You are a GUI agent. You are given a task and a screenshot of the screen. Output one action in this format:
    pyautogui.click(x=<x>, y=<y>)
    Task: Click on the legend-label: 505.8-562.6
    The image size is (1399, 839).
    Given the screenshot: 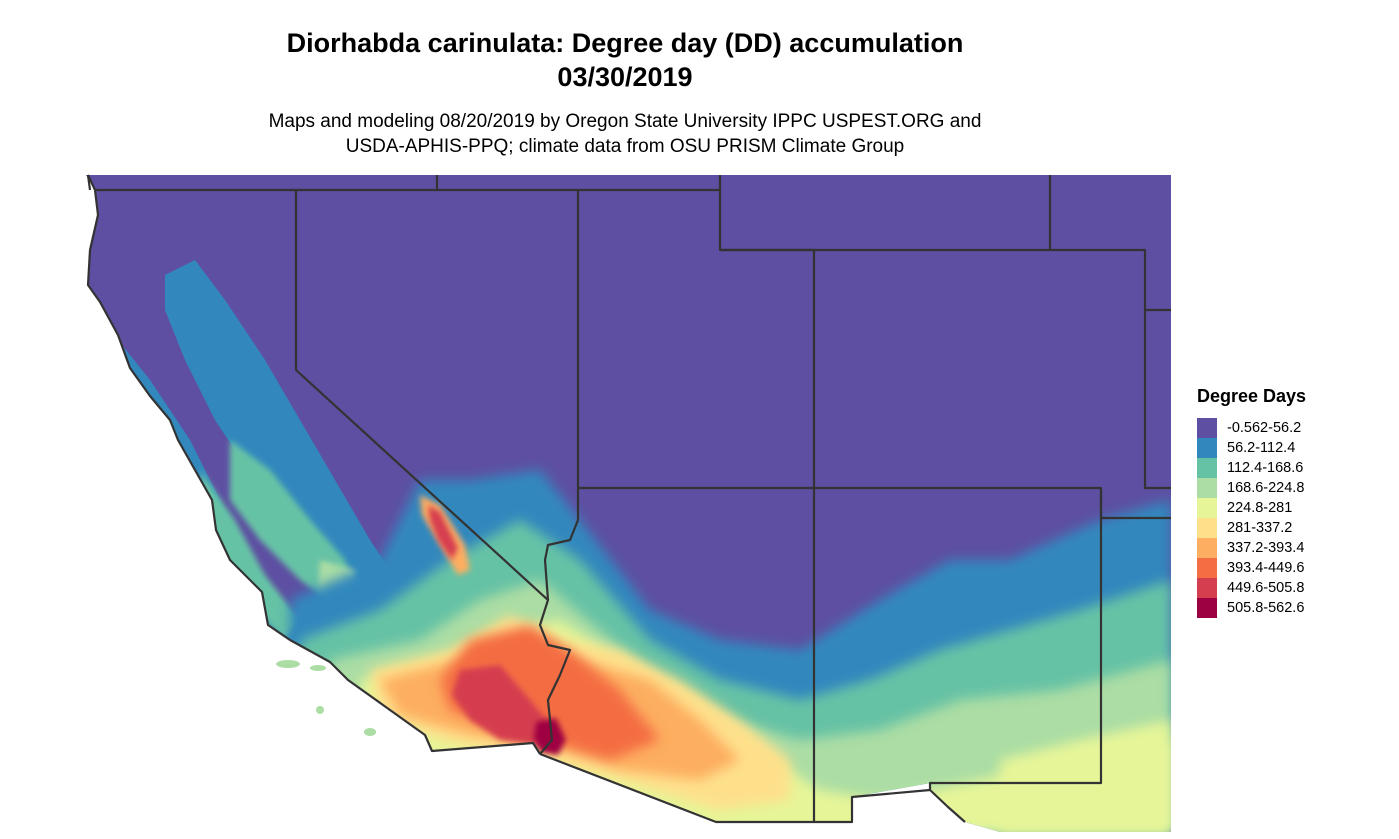 What is the action you would take?
    pyautogui.click(x=1266, y=608)
    